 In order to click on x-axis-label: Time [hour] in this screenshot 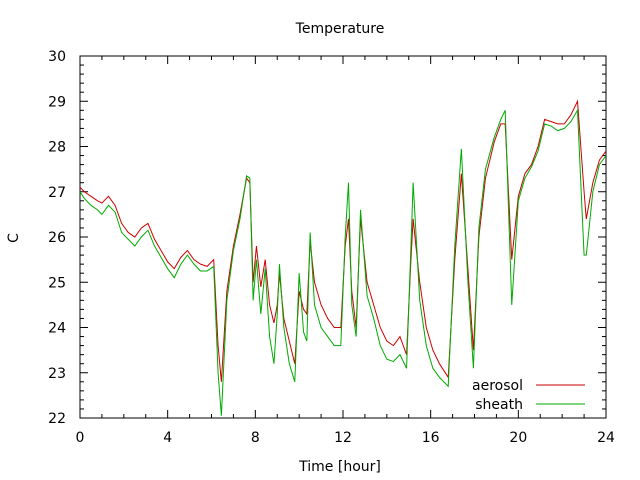, I will do `click(339, 467)`.